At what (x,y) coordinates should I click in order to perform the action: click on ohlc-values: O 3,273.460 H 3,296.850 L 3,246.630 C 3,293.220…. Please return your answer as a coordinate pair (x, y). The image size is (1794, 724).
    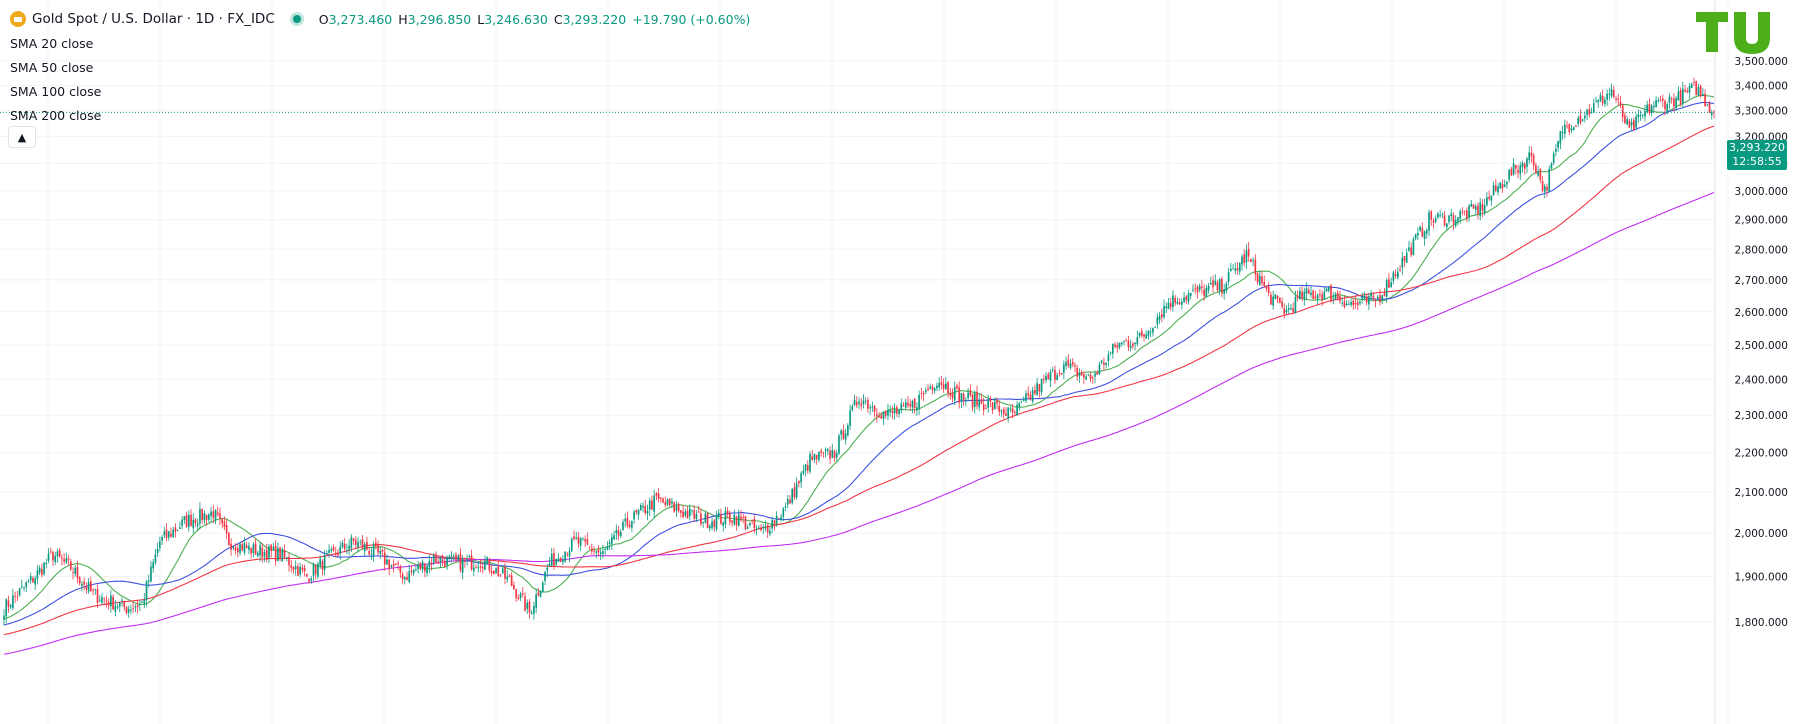
    Looking at the image, I should click on (538, 19).